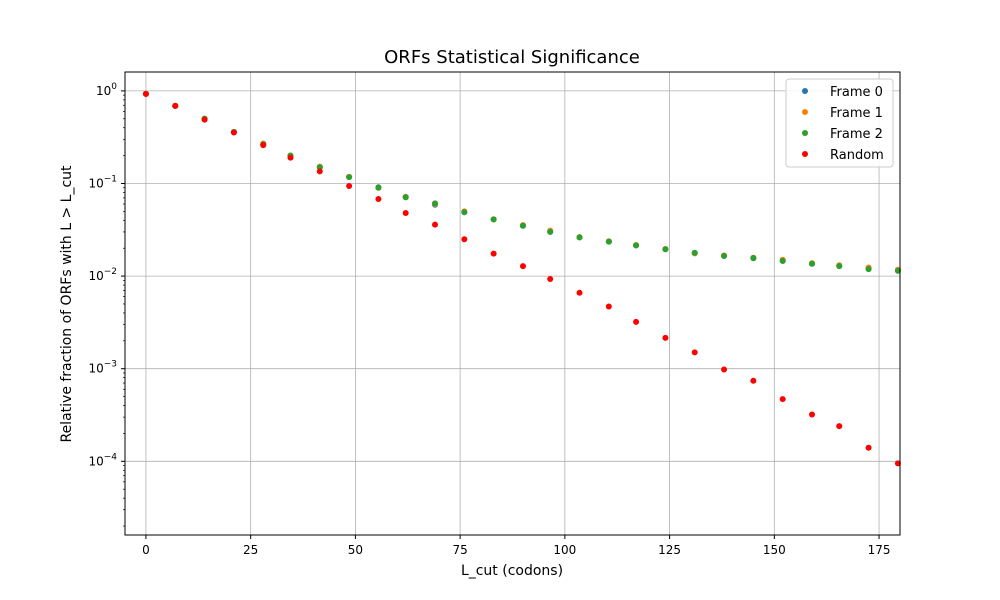 The height and width of the screenshot is (600, 1000). What do you see at coordinates (564, 550) in the screenshot?
I see `x-tick-label: 100` at bounding box center [564, 550].